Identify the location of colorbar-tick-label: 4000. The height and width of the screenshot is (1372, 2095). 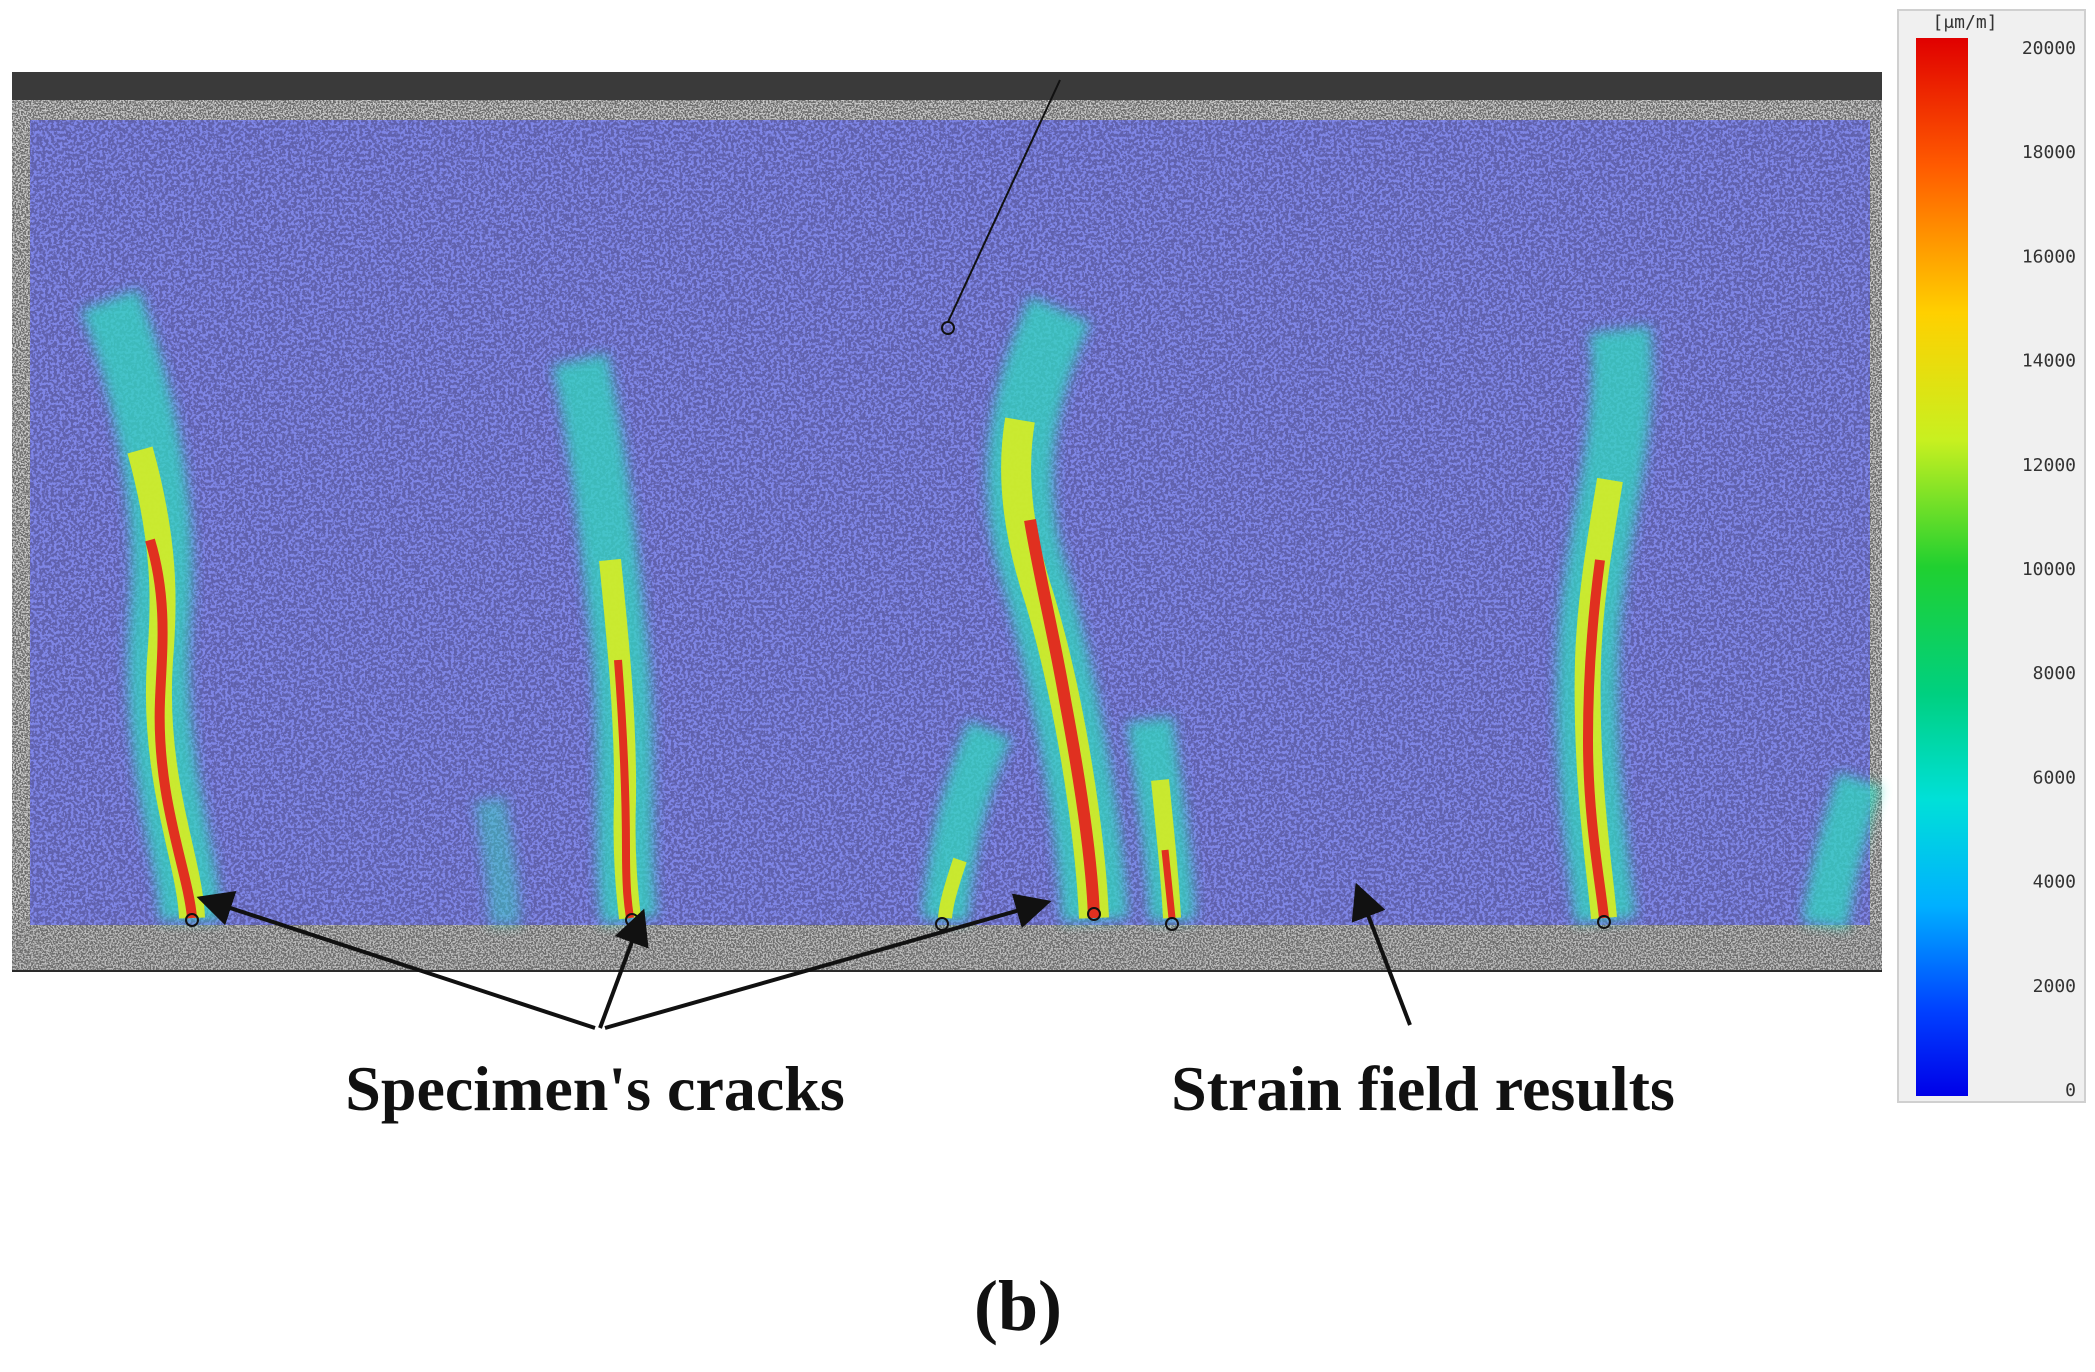
(2054, 882).